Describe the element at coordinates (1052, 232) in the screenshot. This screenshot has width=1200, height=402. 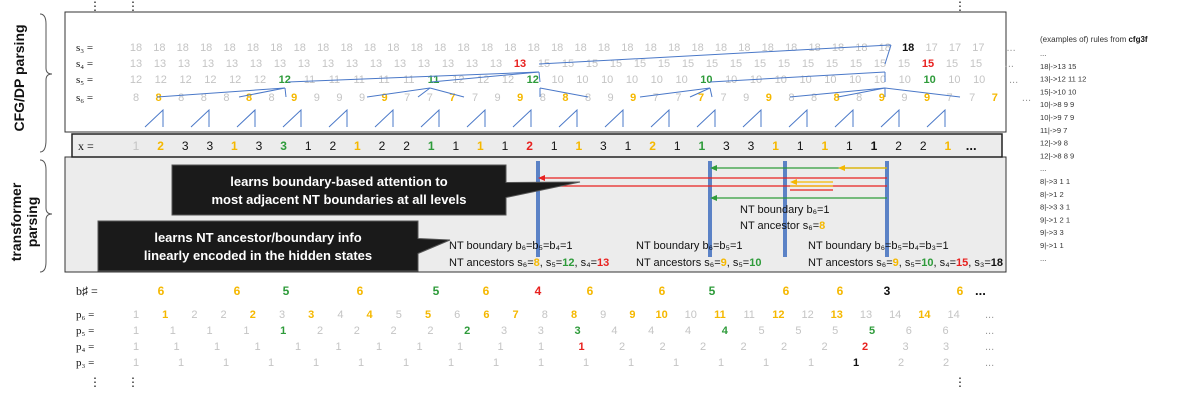
I see `rule-line: 9|->3 3` at that location.